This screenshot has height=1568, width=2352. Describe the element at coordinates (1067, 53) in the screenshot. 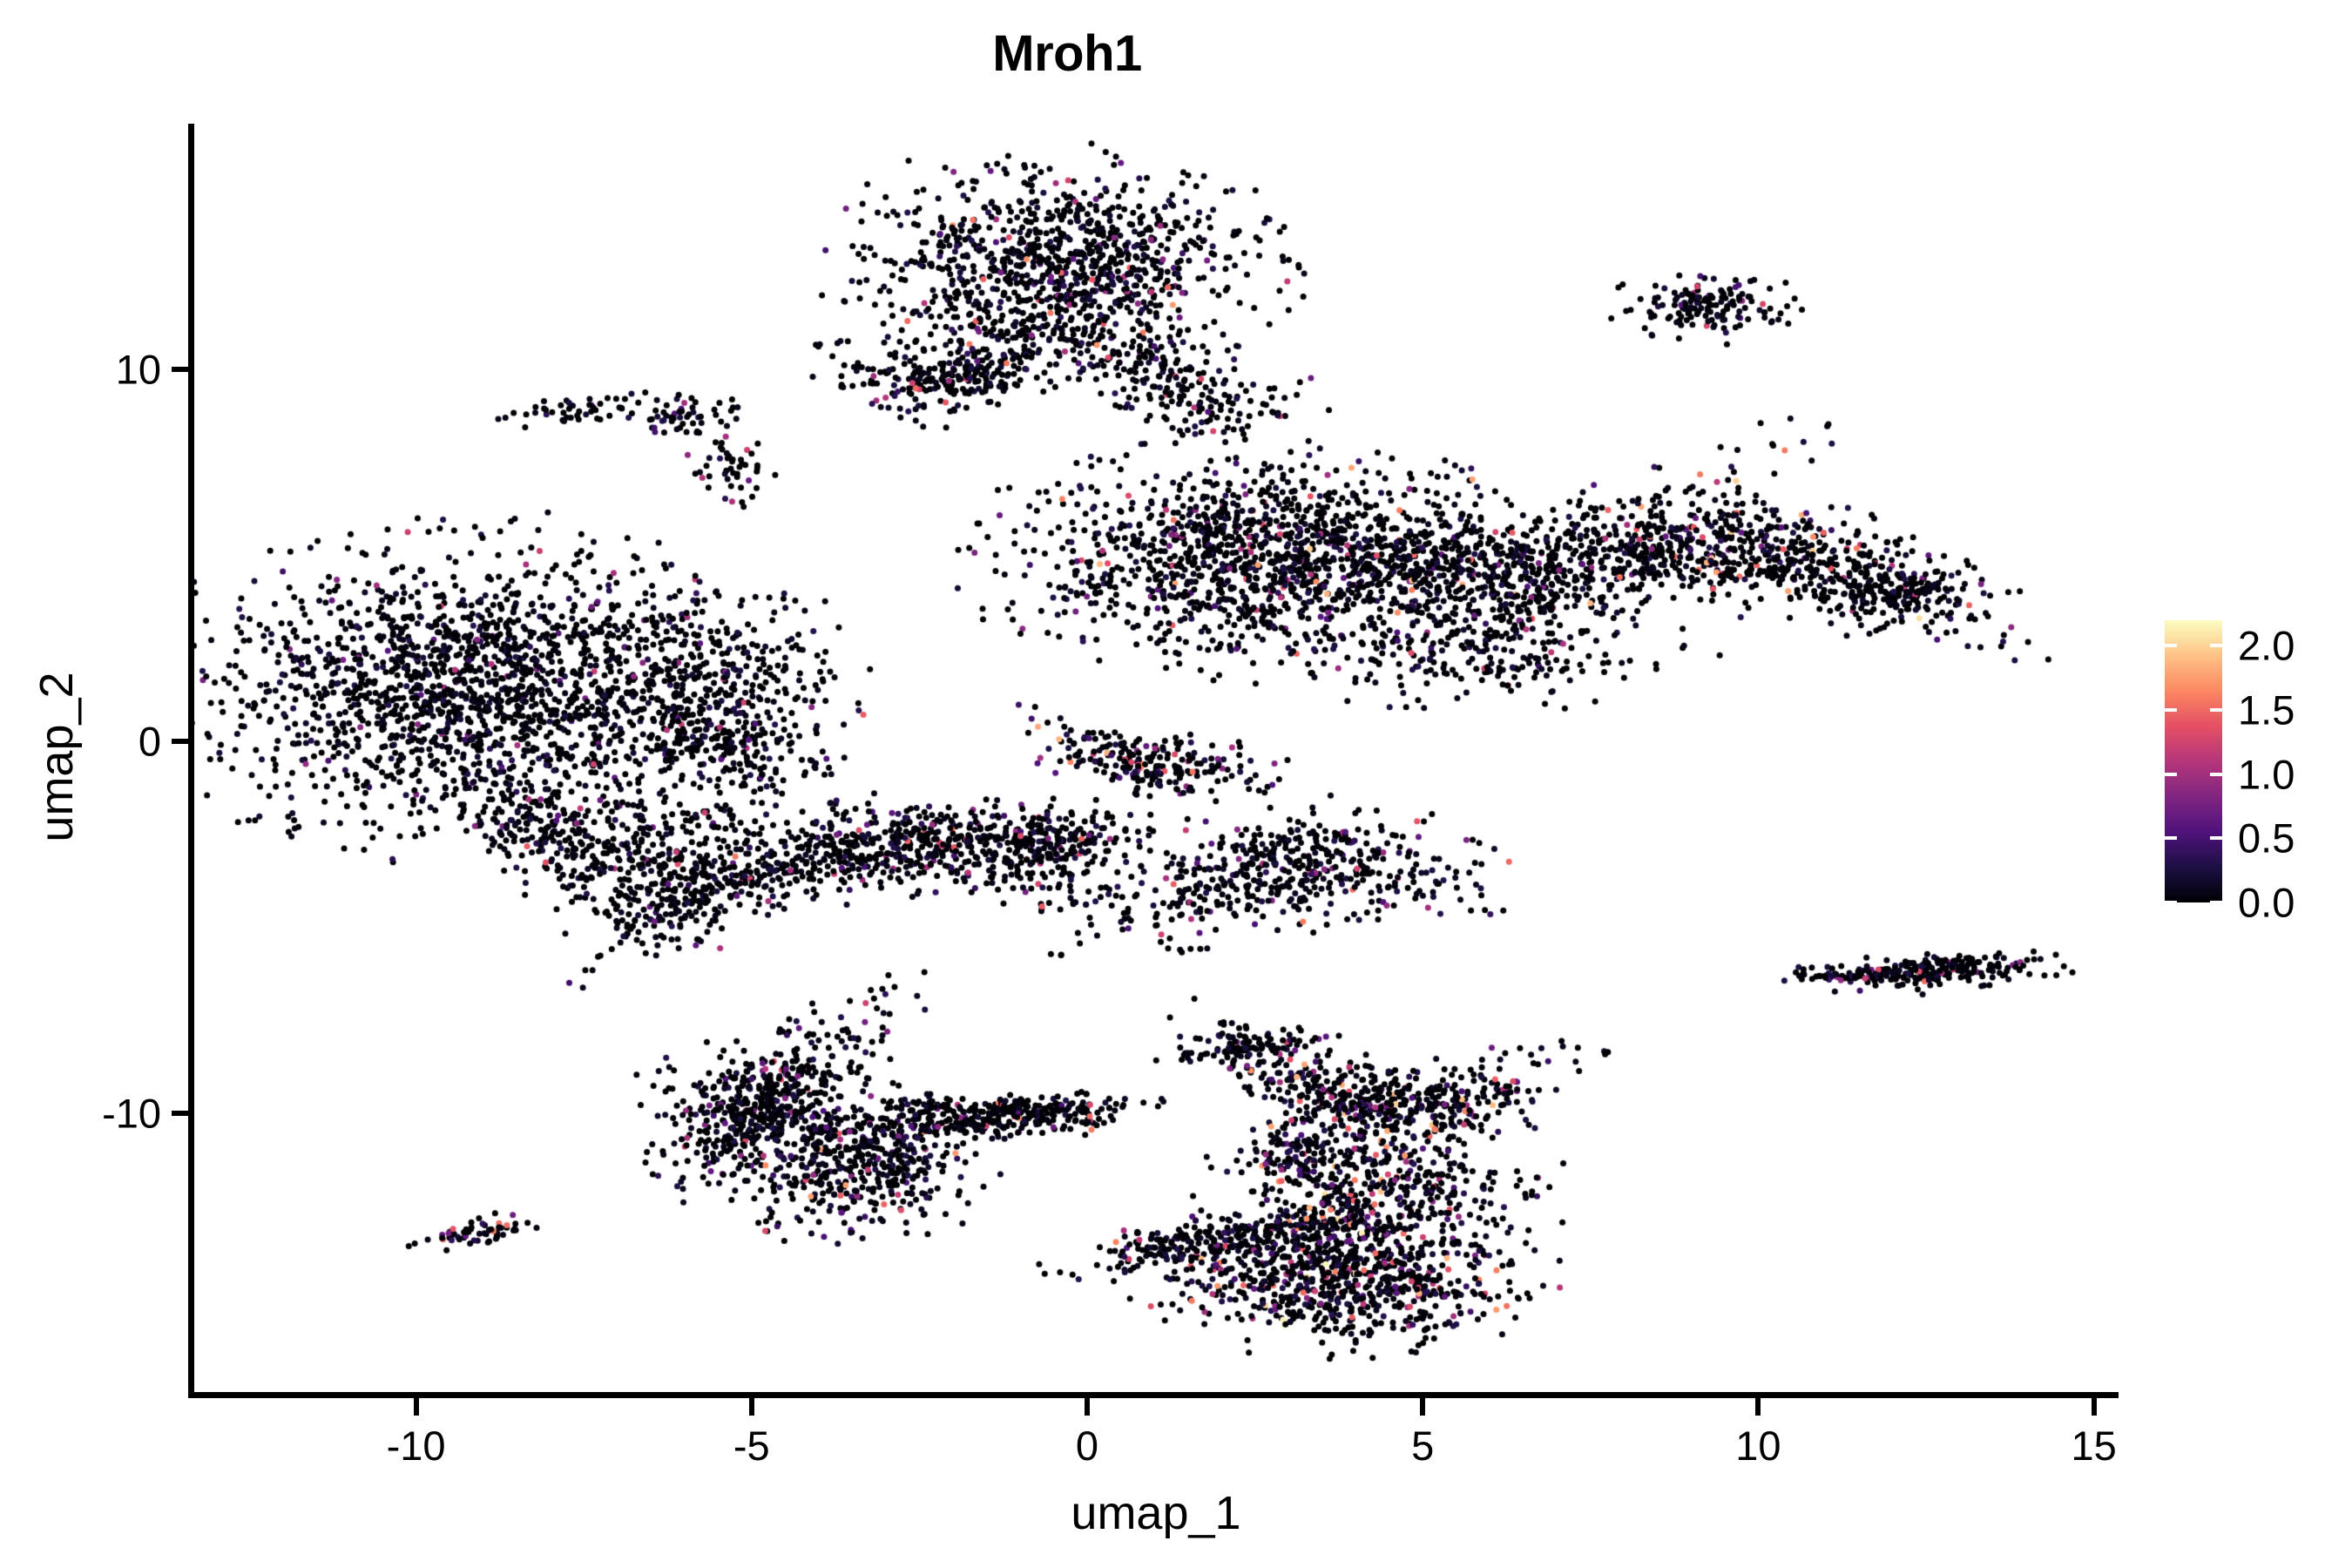

I see `page-title: Mroh1` at that location.